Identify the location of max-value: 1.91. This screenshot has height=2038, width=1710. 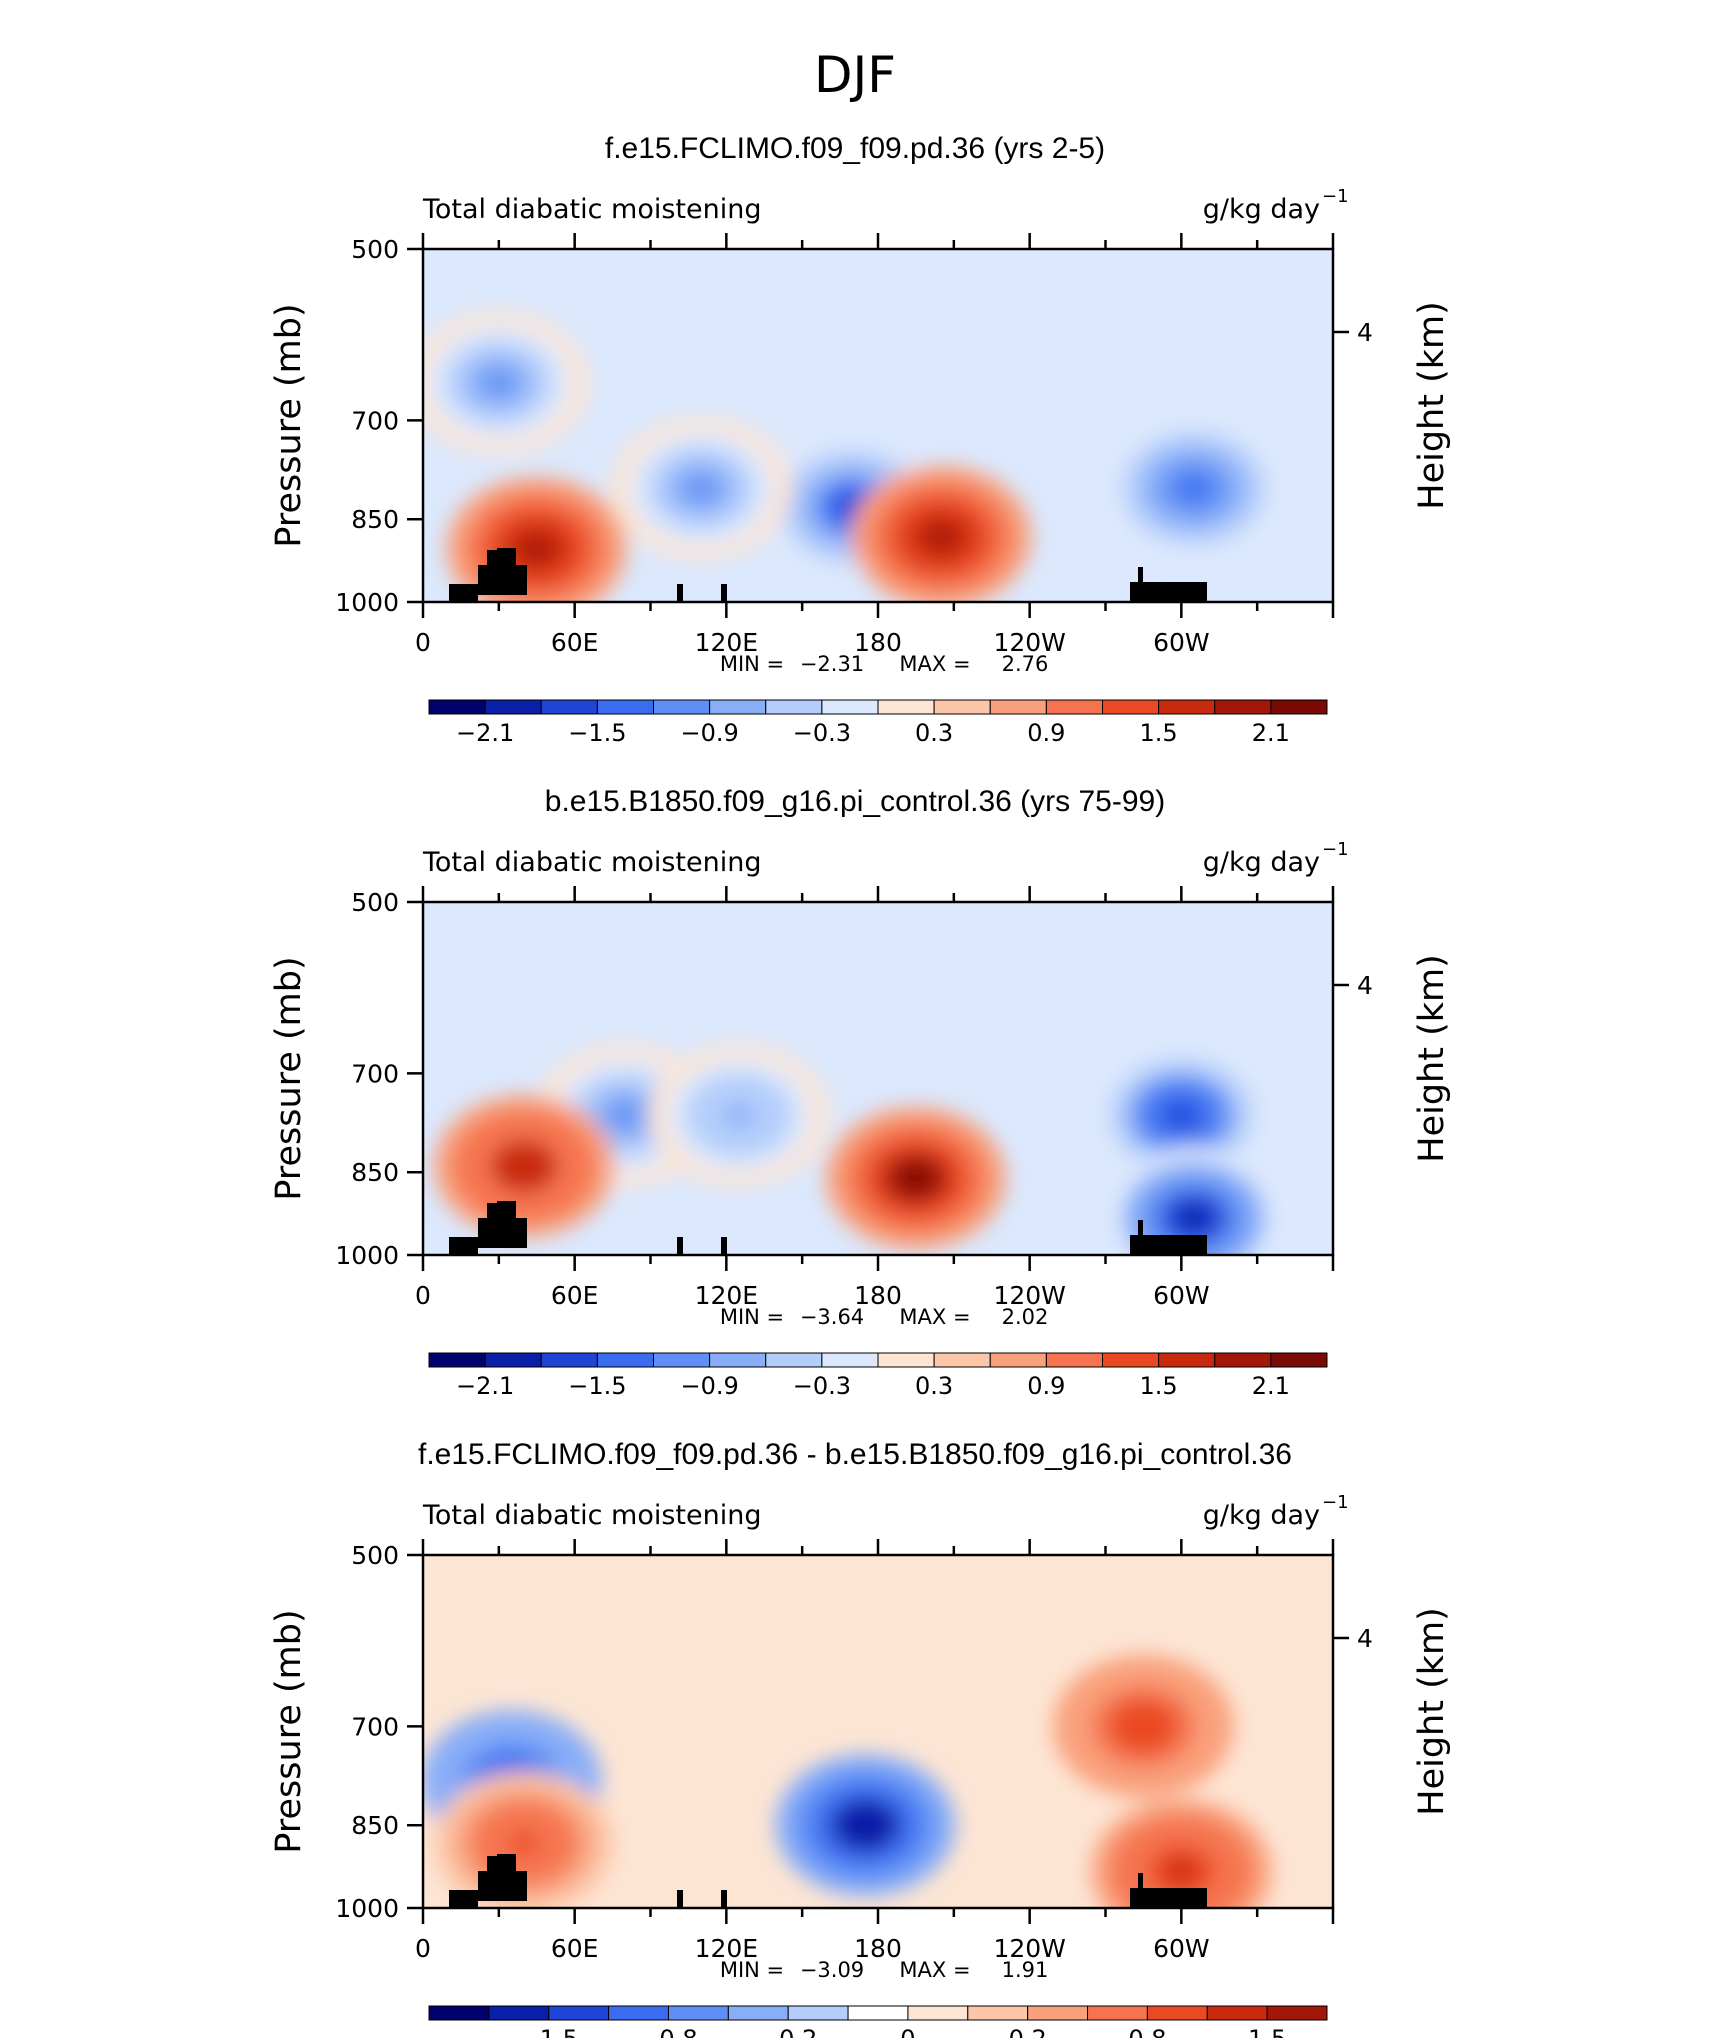
(1025, 1970).